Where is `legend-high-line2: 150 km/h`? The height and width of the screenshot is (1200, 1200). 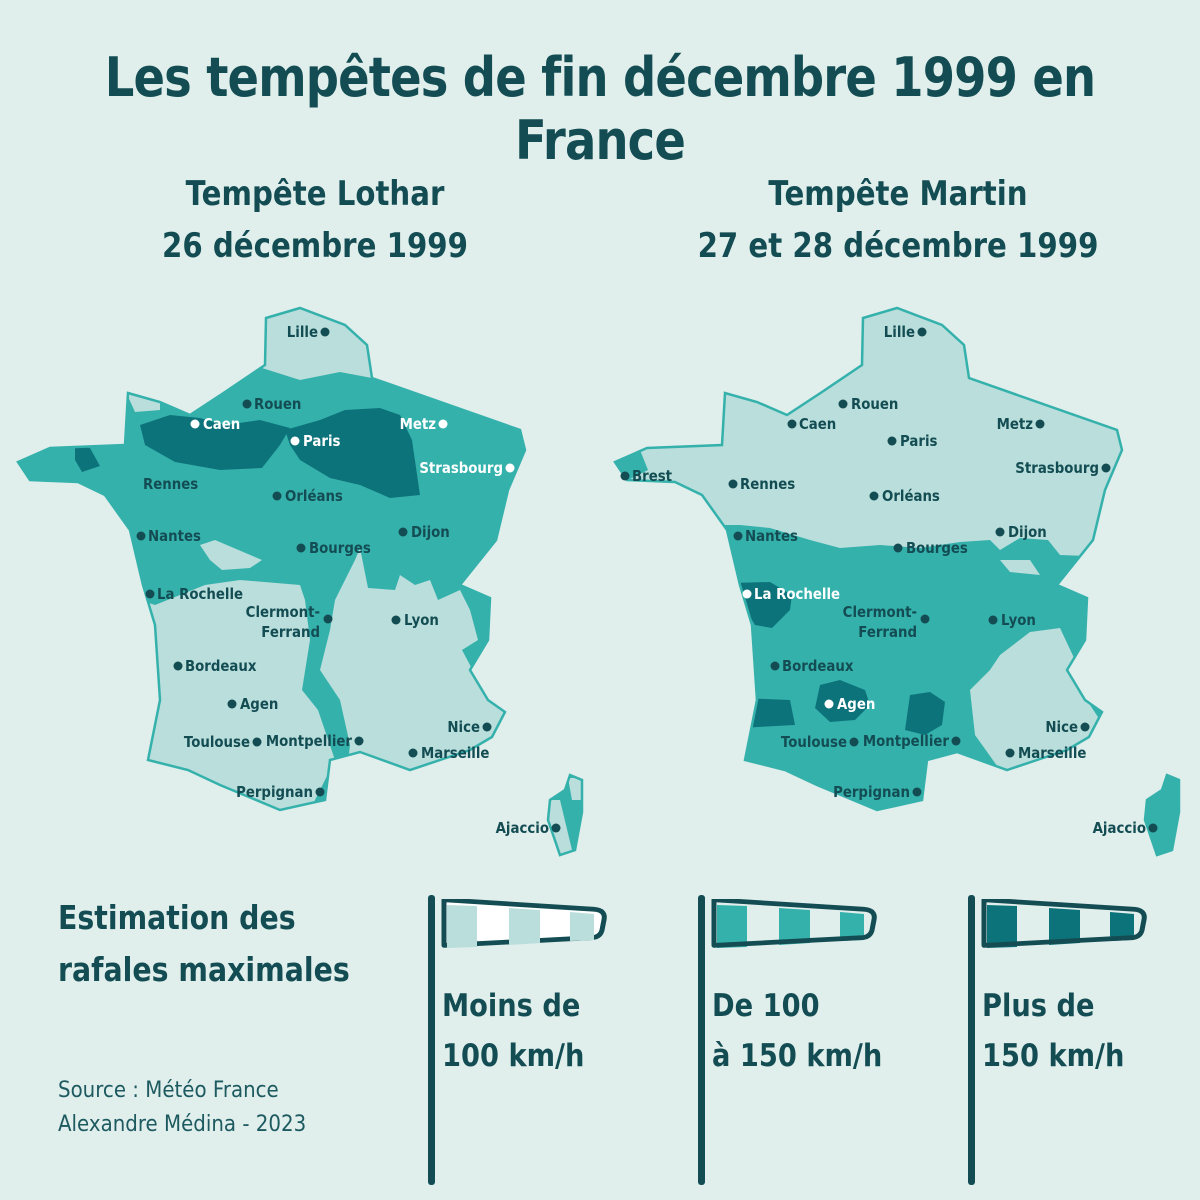
legend-high-line2: 150 km/h is located at coordinates (1053, 1056).